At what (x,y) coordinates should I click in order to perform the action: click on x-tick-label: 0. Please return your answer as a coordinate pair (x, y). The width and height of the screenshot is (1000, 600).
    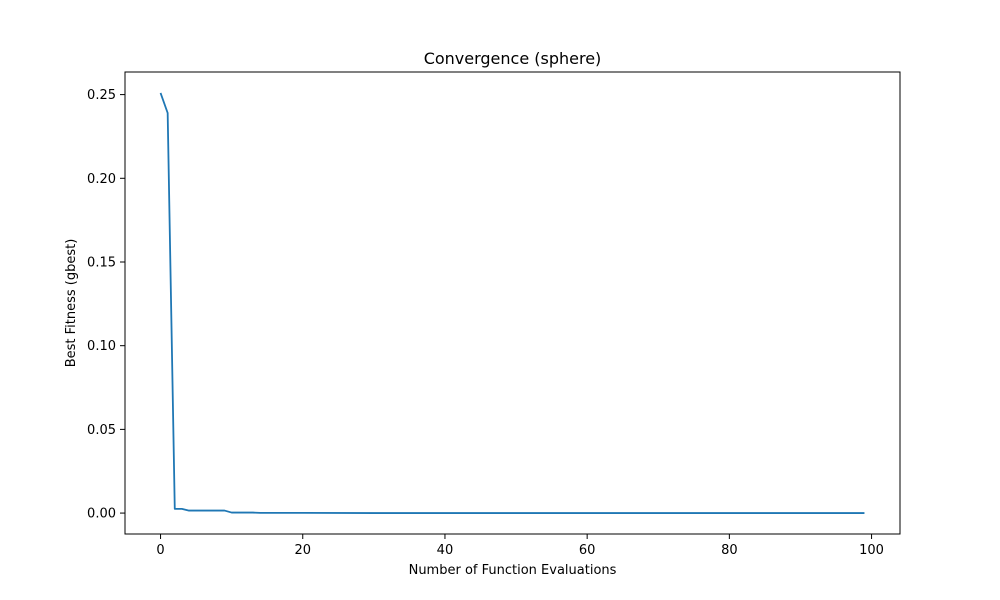
    Looking at the image, I should click on (160, 550).